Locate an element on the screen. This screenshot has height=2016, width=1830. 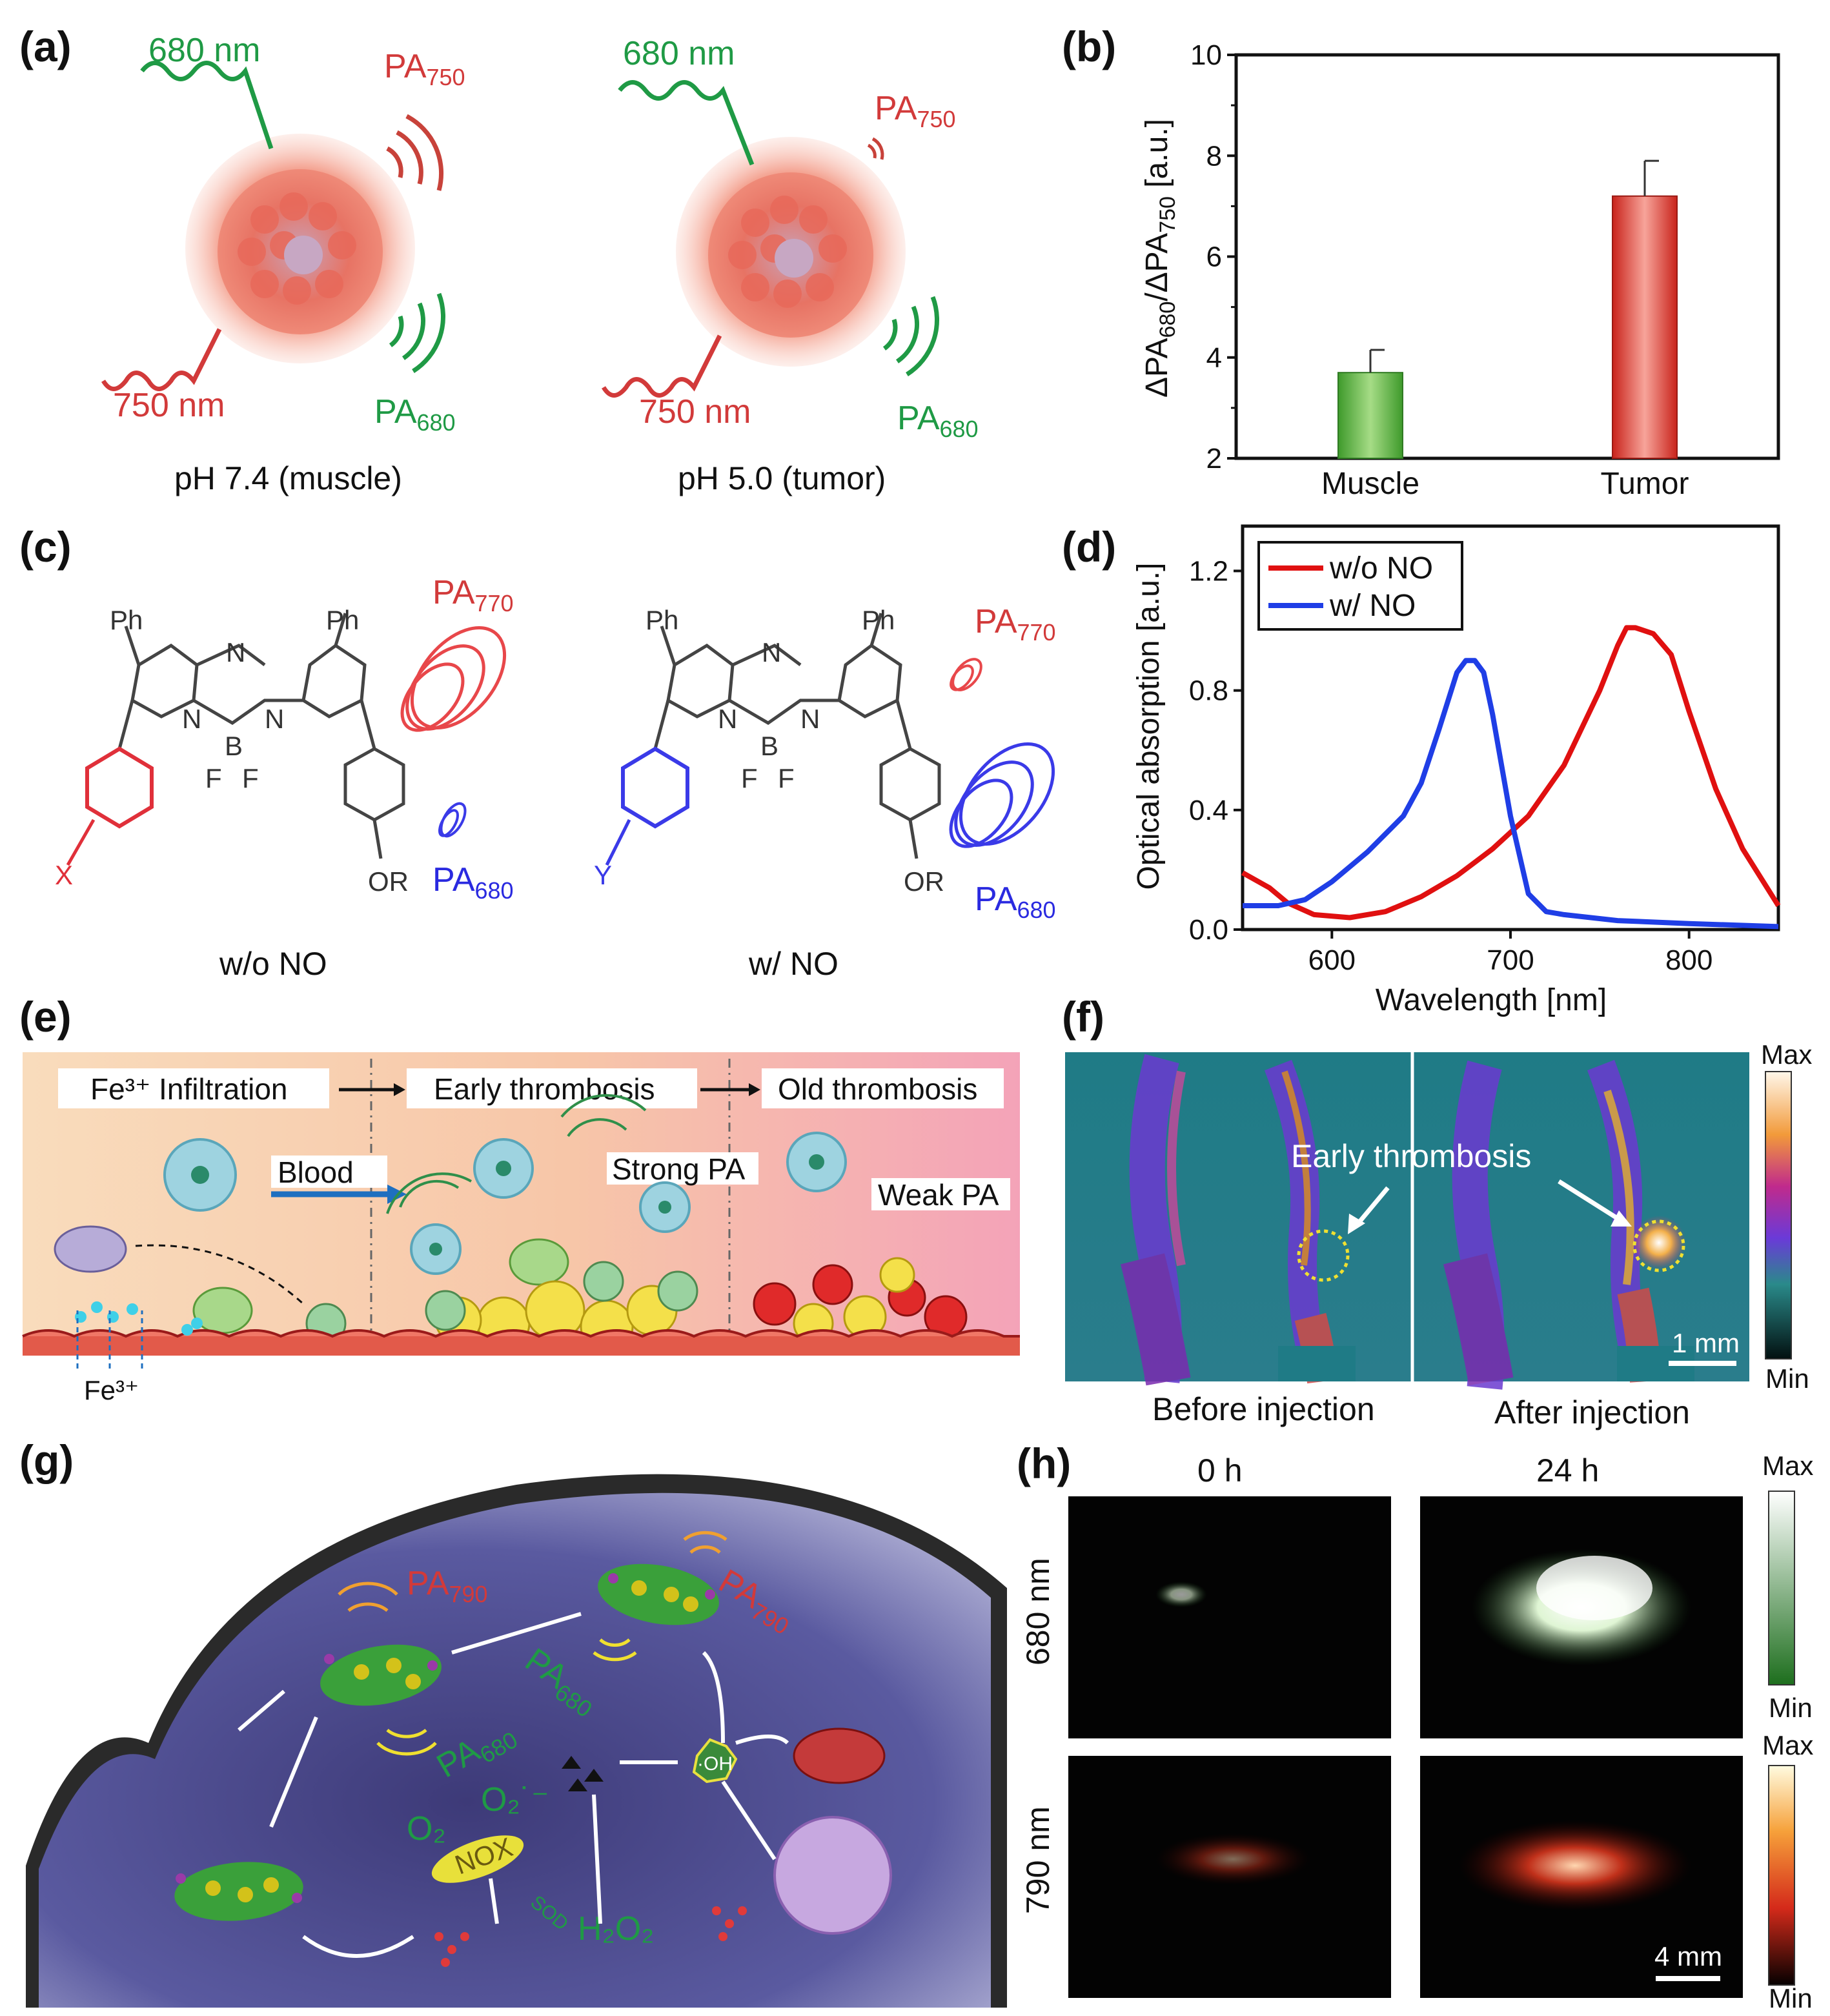
atom-f-2: F is located at coordinates (250, 778).